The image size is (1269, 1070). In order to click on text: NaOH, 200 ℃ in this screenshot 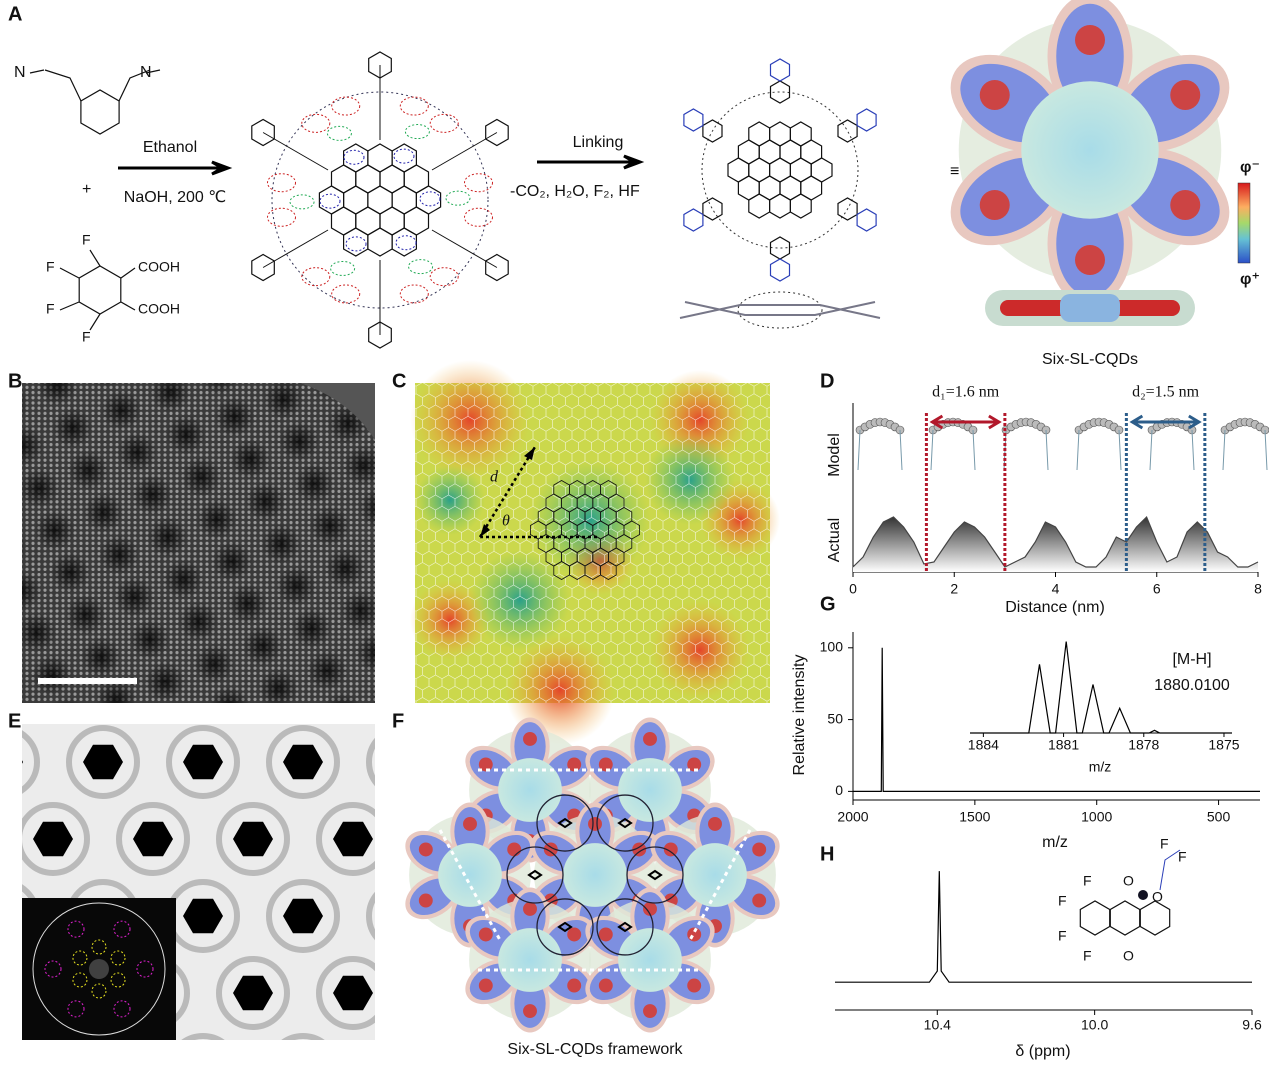, I will do `click(175, 197)`.